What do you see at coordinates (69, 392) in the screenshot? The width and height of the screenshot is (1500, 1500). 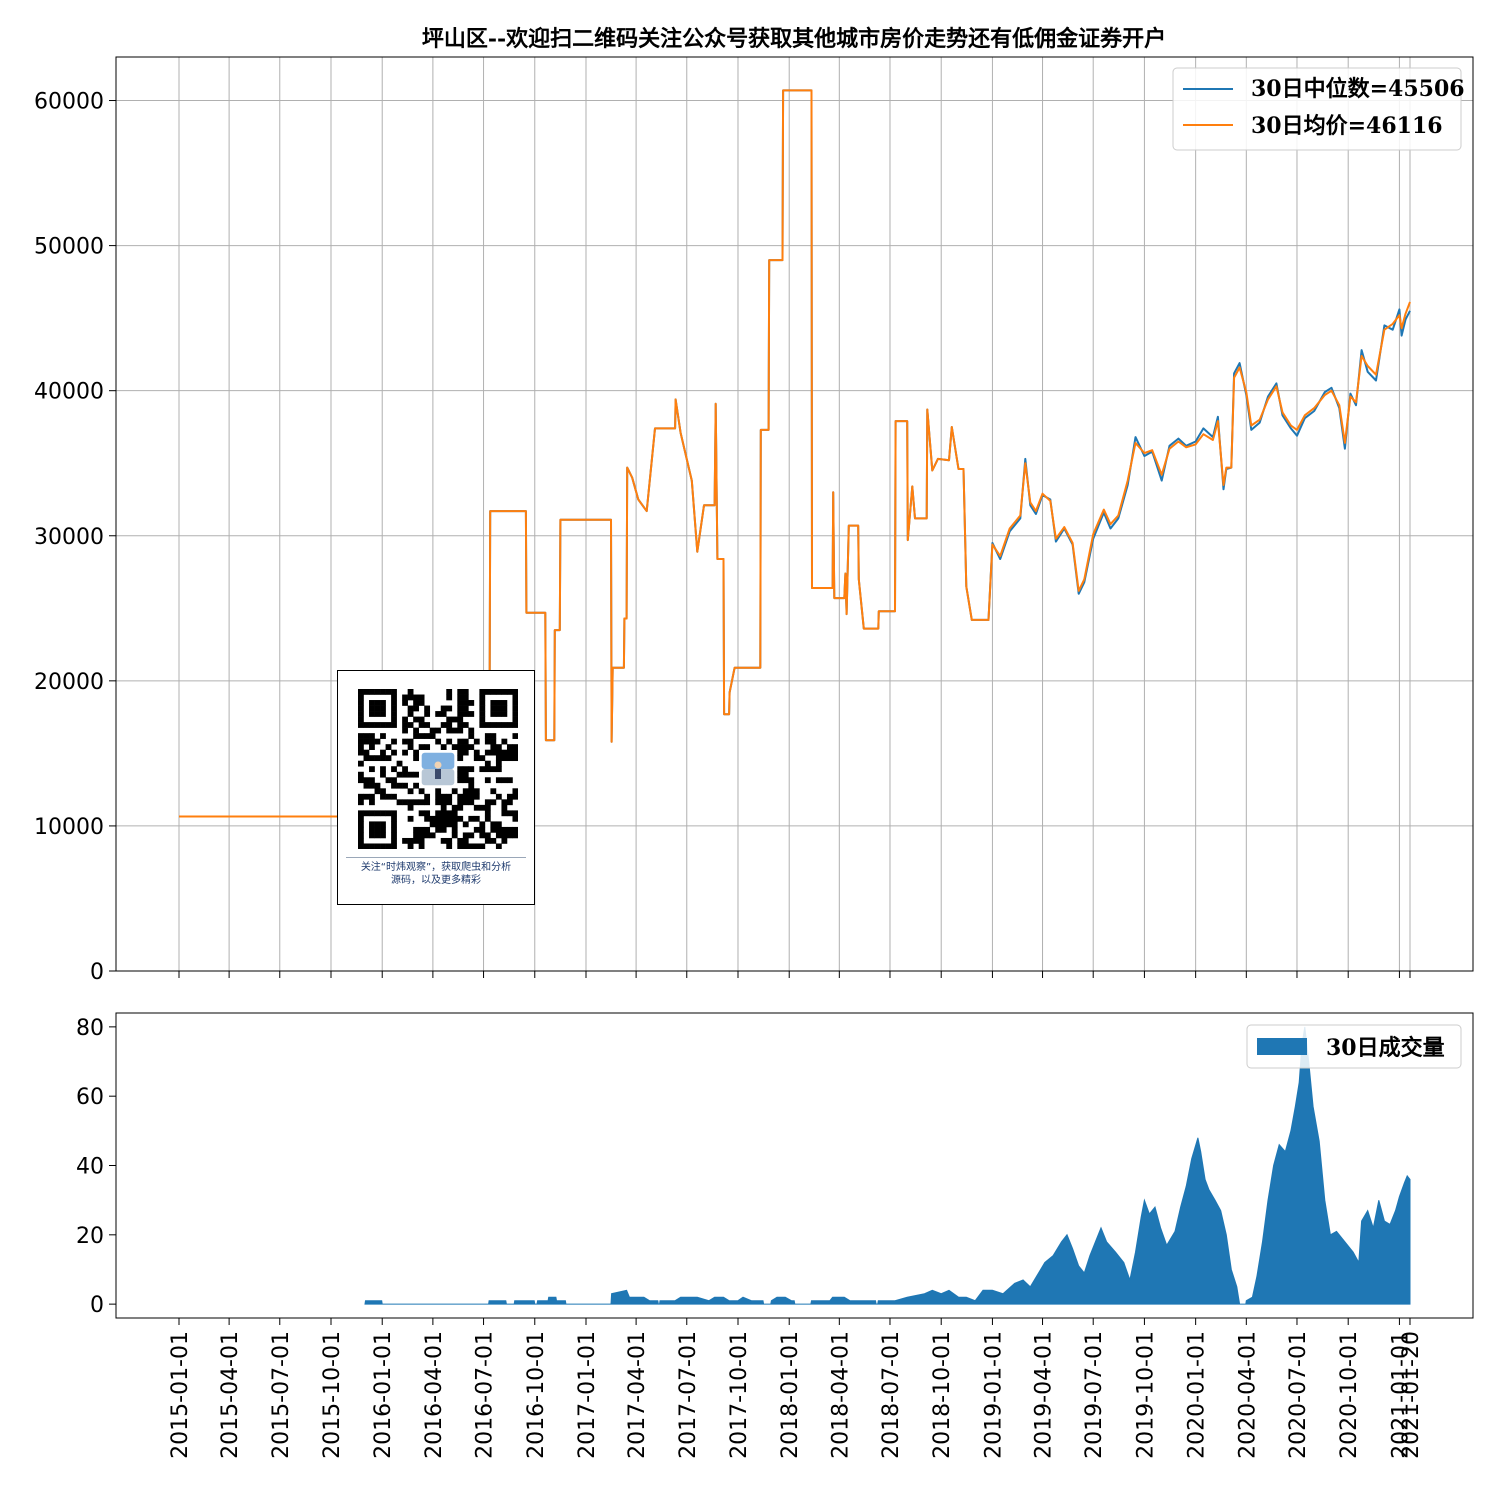 I see `top-y-tick-label: 40000` at bounding box center [69, 392].